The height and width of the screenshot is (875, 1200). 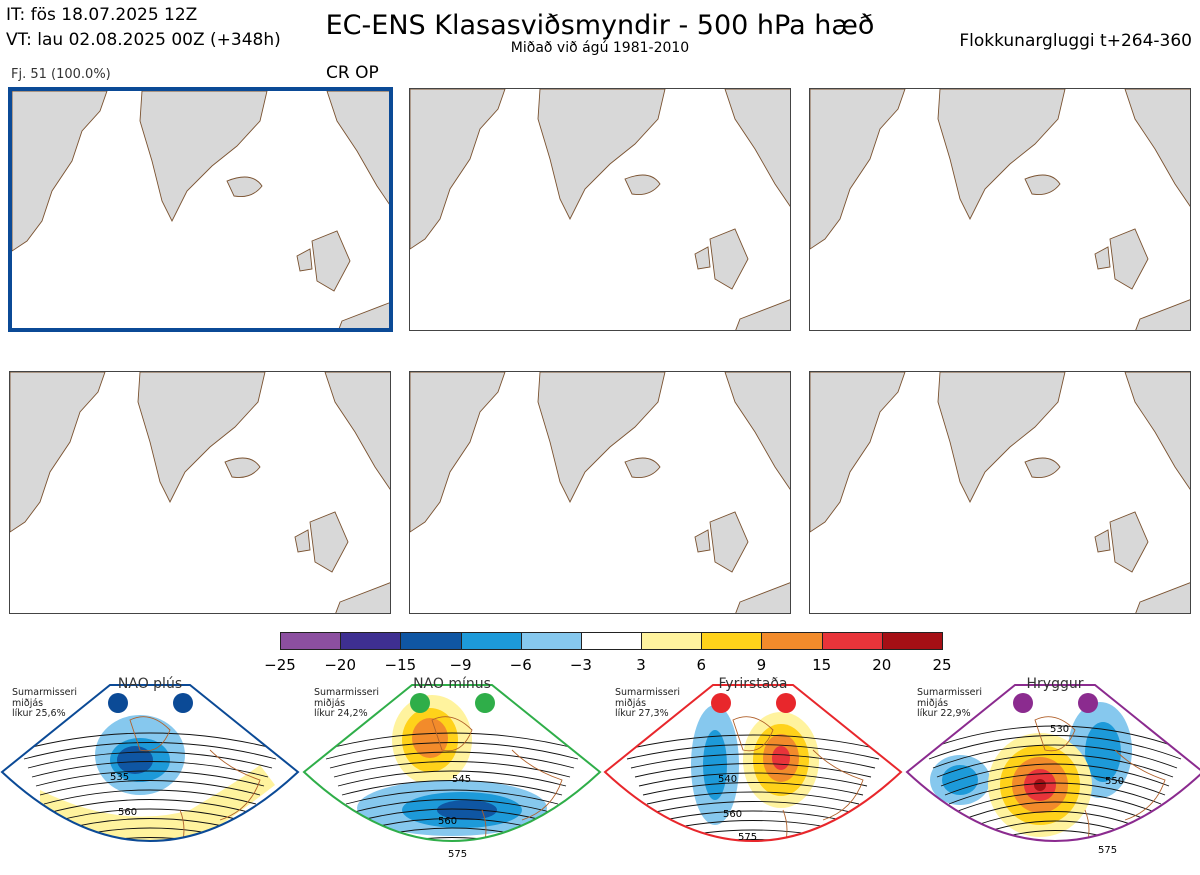 I want to click on regime-info: Sumarmisseri miðjás líkur 24,2%, so click(x=347, y=703).